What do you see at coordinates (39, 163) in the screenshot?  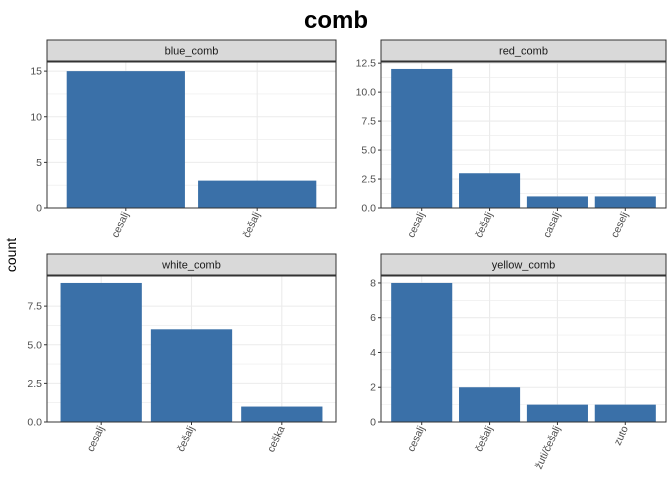 I see `y-tick-label: 5` at bounding box center [39, 163].